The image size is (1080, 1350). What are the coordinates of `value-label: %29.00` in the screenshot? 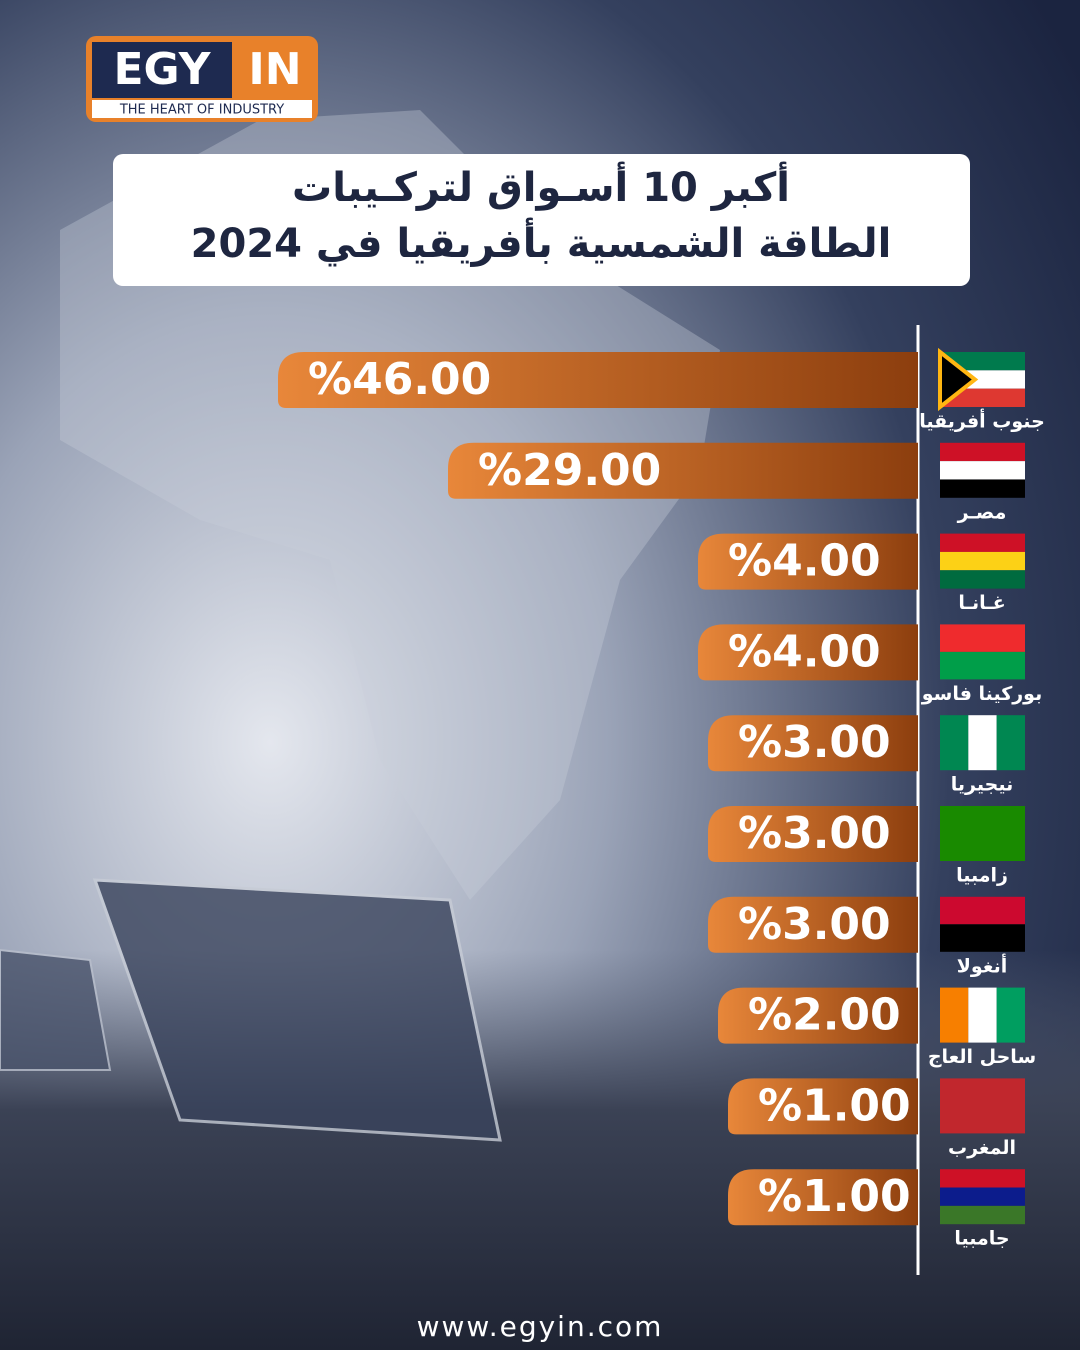 It's located at (569, 470).